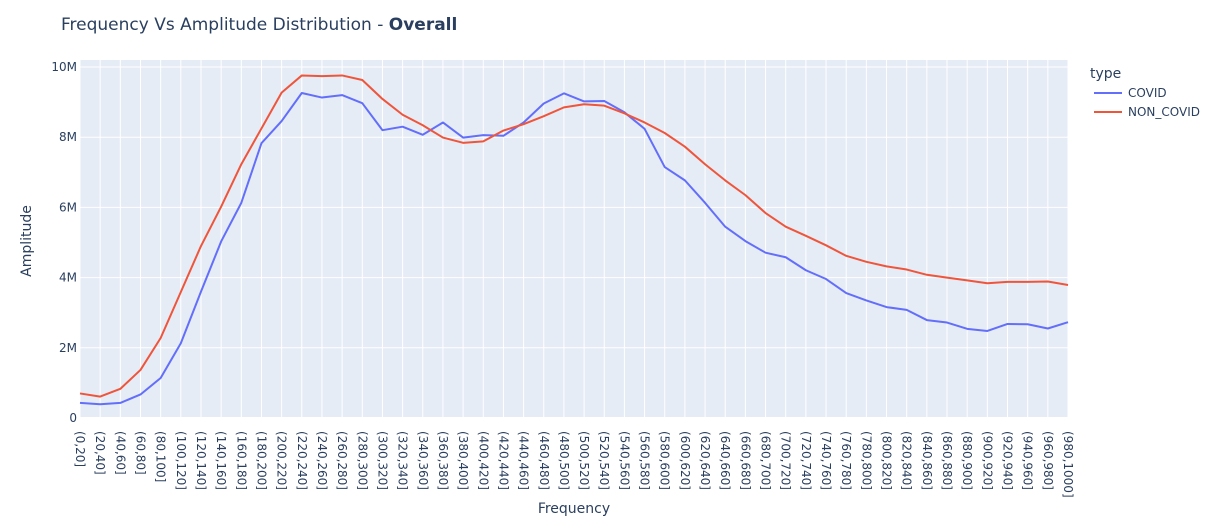 The image size is (1214, 525). I want to click on x-tick-label: (180,200], so click(261, 460).